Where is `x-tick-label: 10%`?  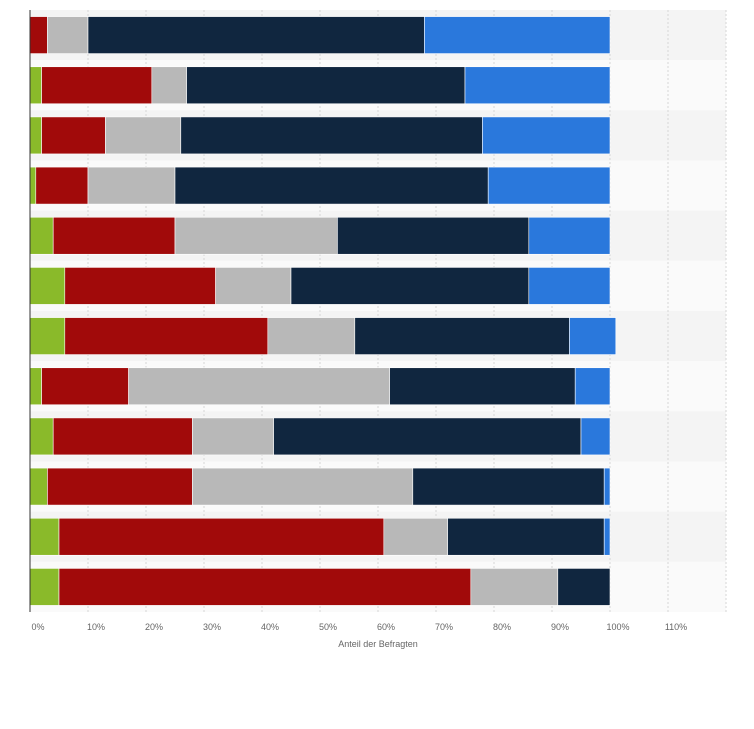 x-tick-label: 10% is located at coordinates (96, 627).